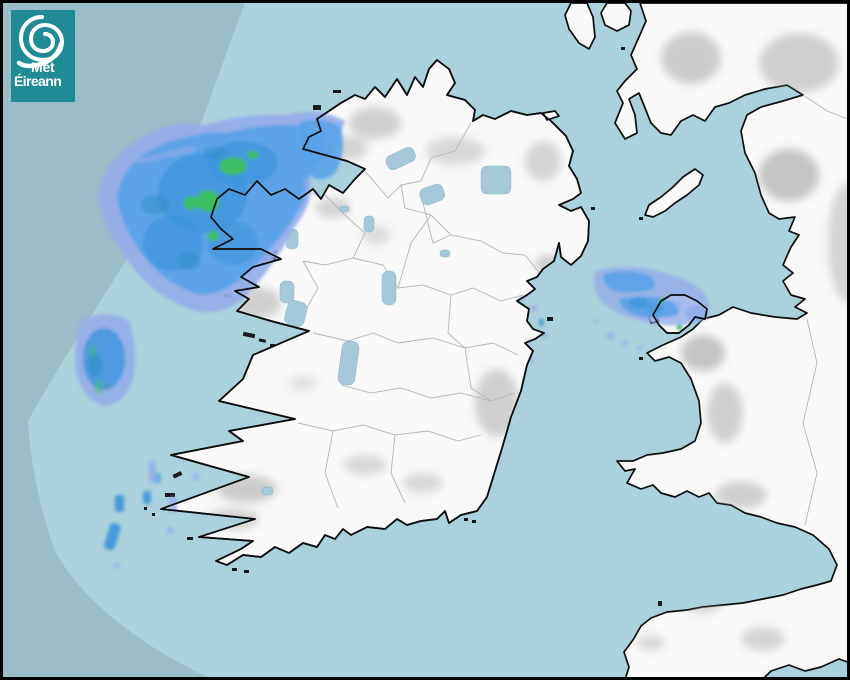  What do you see at coordinates (580, 26) in the screenshot?
I see `kintyre-peninsula` at bounding box center [580, 26].